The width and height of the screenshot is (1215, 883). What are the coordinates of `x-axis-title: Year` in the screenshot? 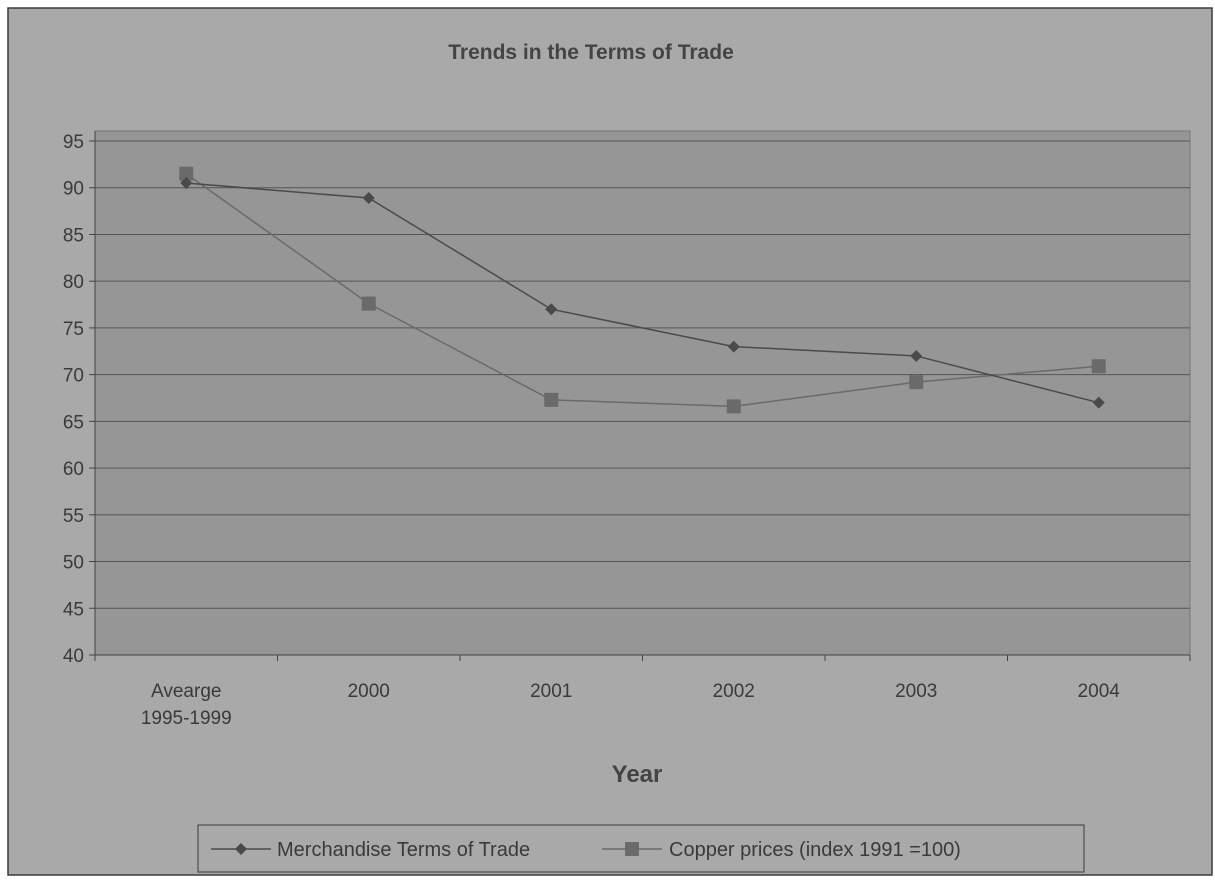 It's located at (637, 774).